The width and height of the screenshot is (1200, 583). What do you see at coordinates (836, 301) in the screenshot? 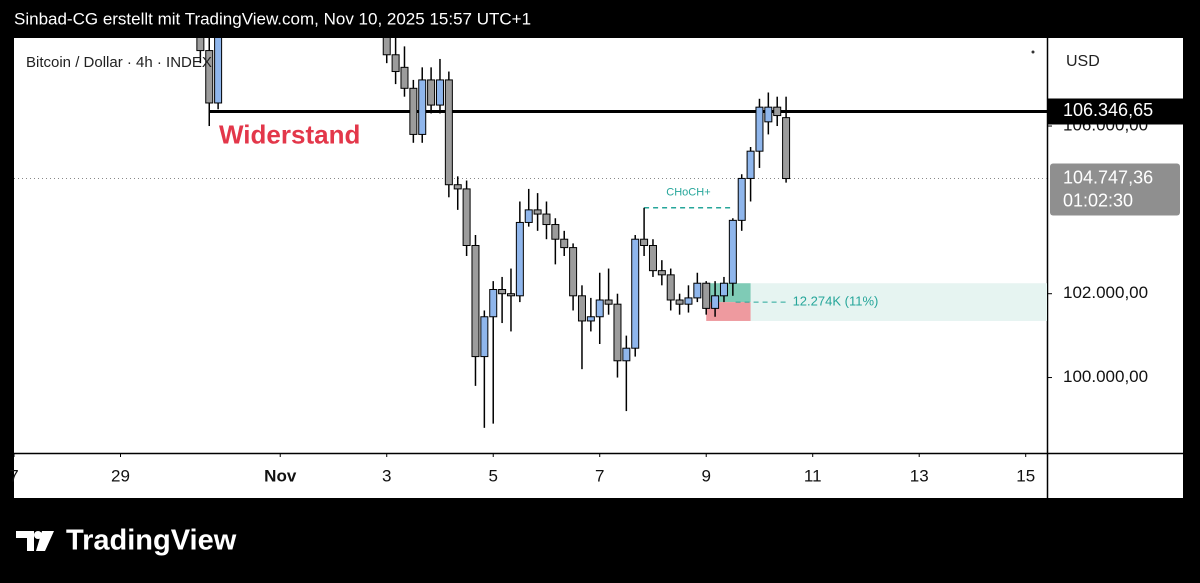
I see `position-label: 12.274K (11%)` at bounding box center [836, 301].